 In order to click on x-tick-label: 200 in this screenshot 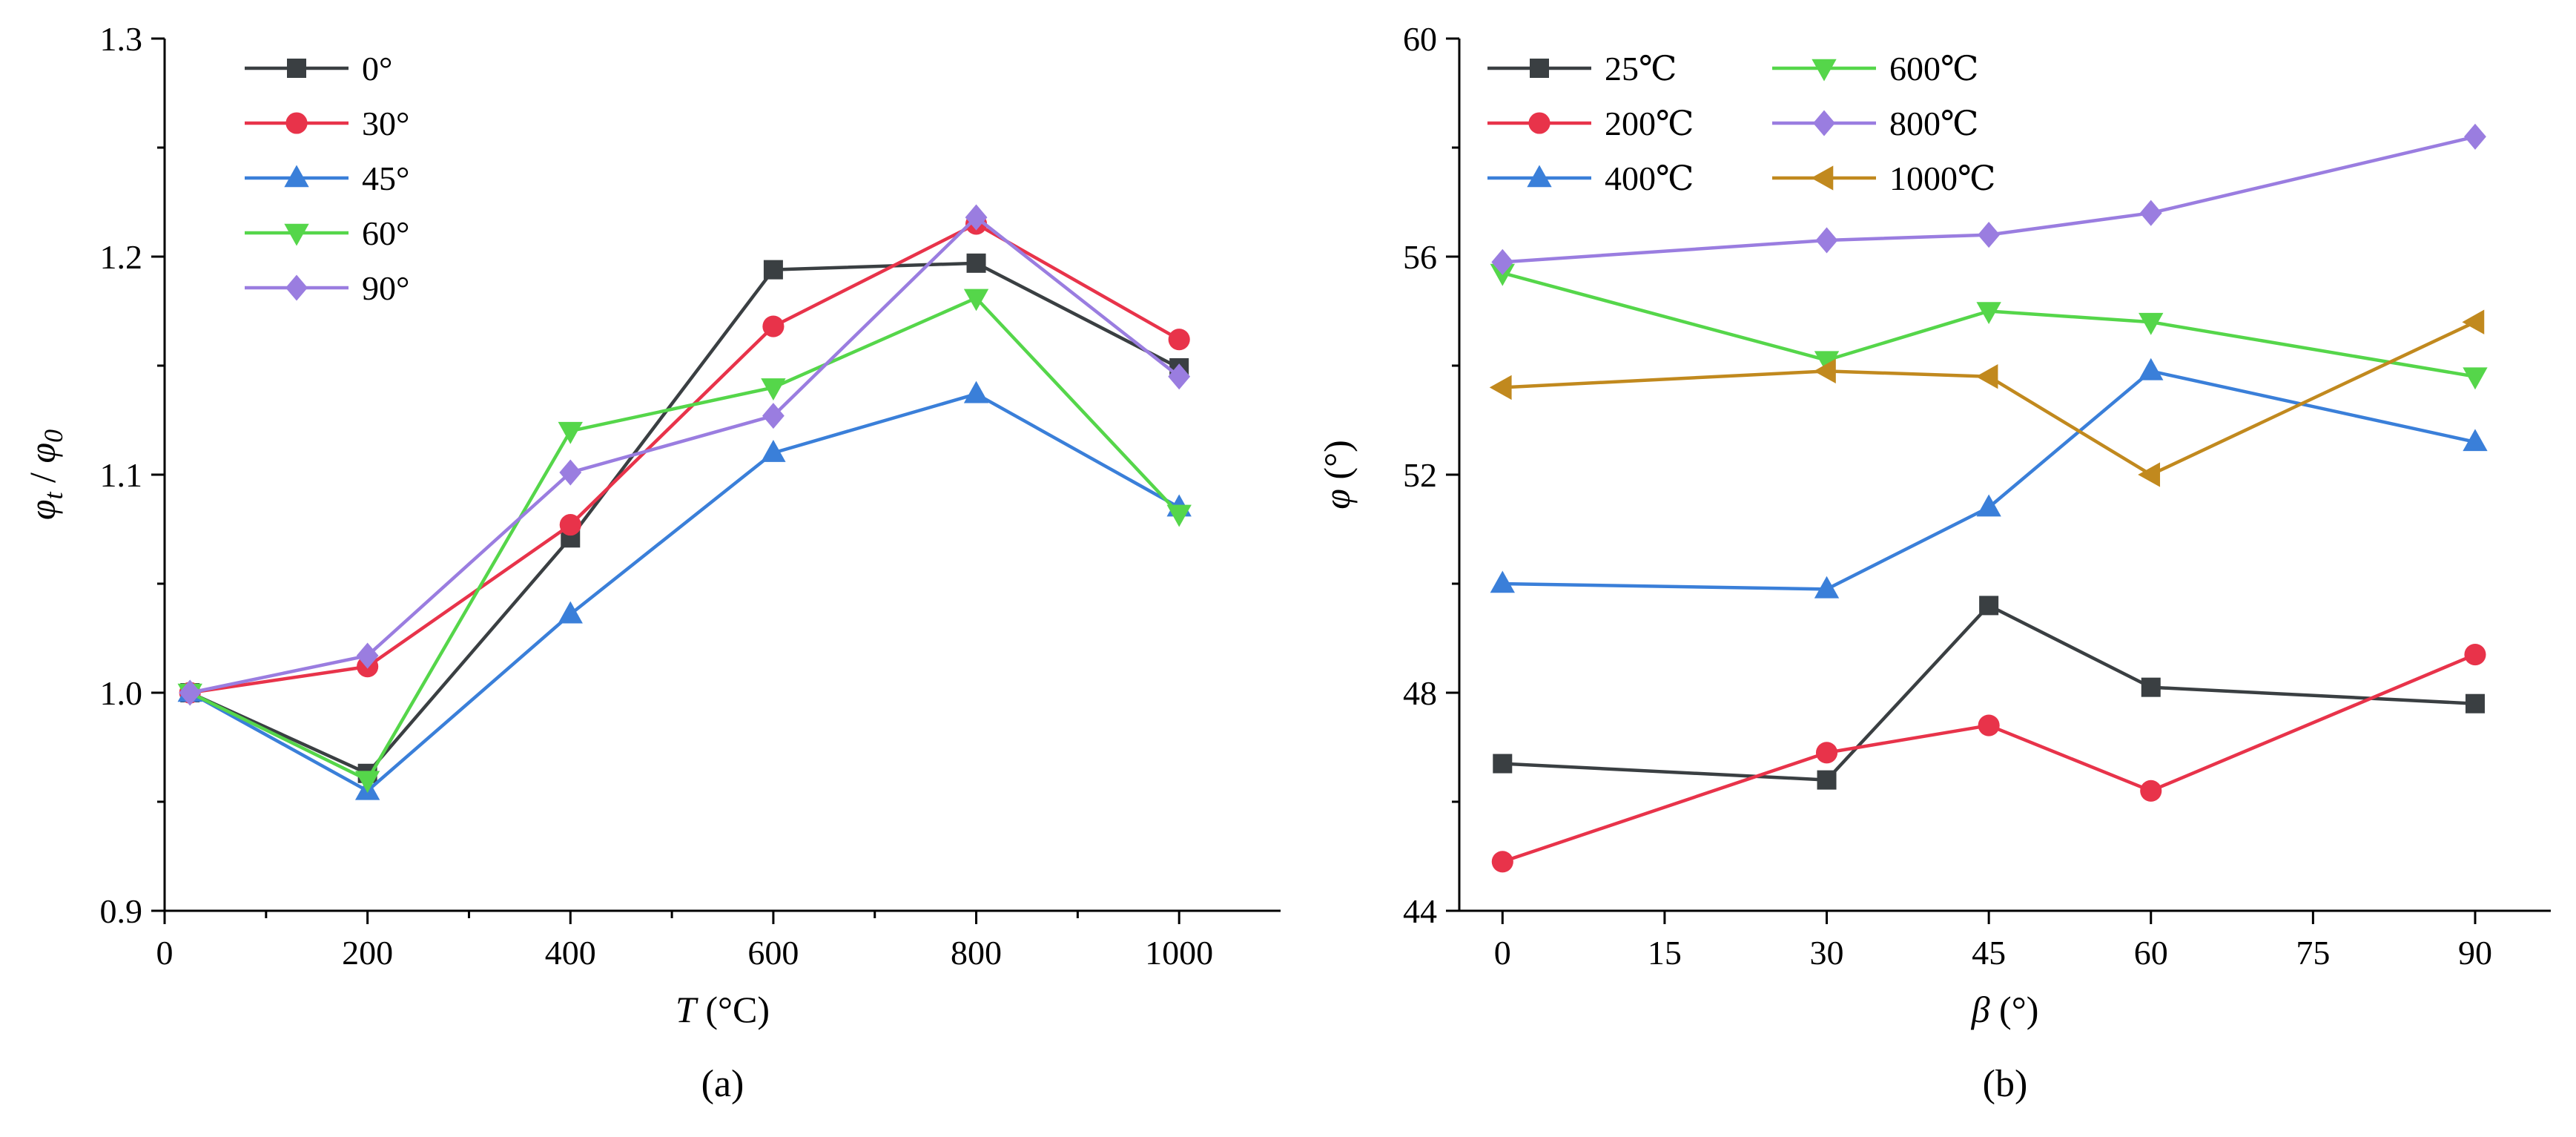, I will do `click(367, 953)`.